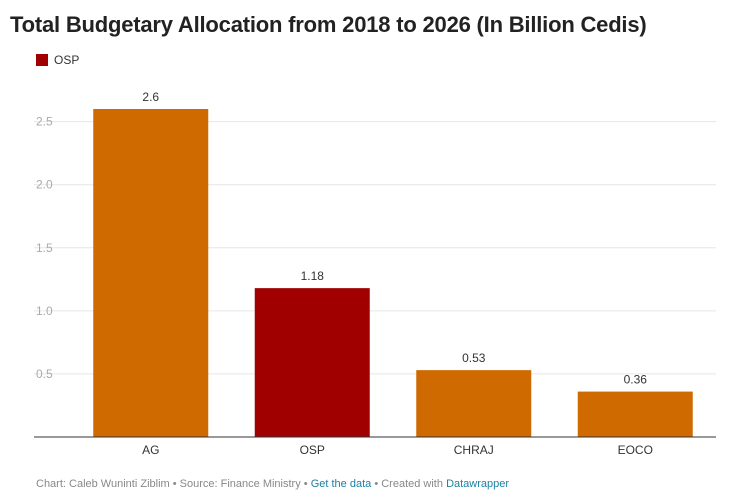 This screenshot has height=498, width=732. Describe the element at coordinates (312, 450) in the screenshot. I see `x-category-label: OSP` at that location.